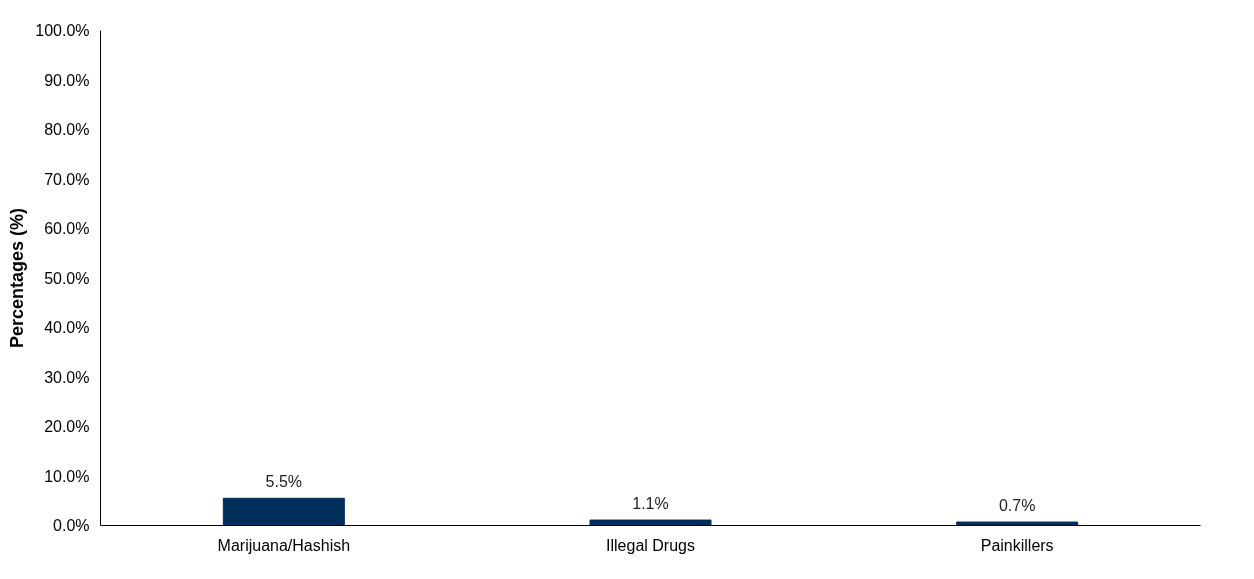  Describe the element at coordinates (67, 476) in the screenshot. I see `y-tick-label: 10.0%` at that location.